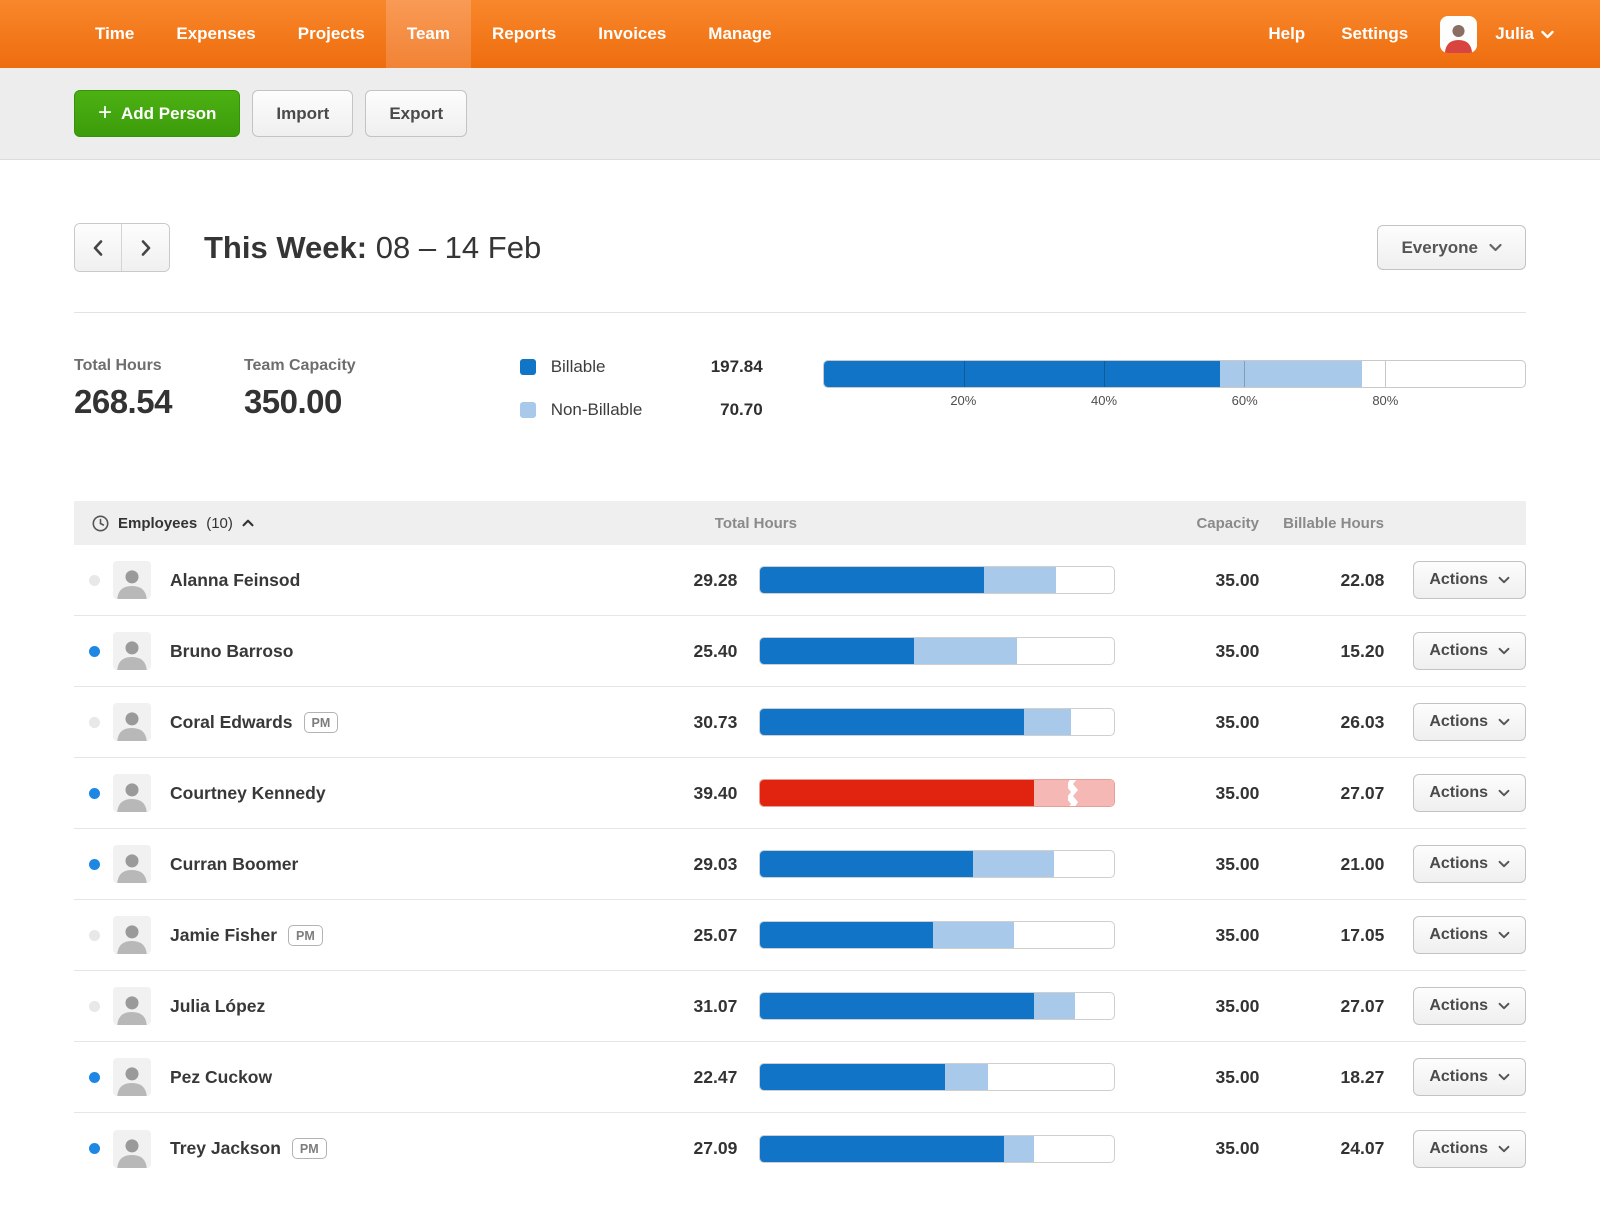 Image resolution: width=1600 pixels, height=1218 pixels. What do you see at coordinates (1522, 34) in the screenshot?
I see `user-menu: Julia` at bounding box center [1522, 34].